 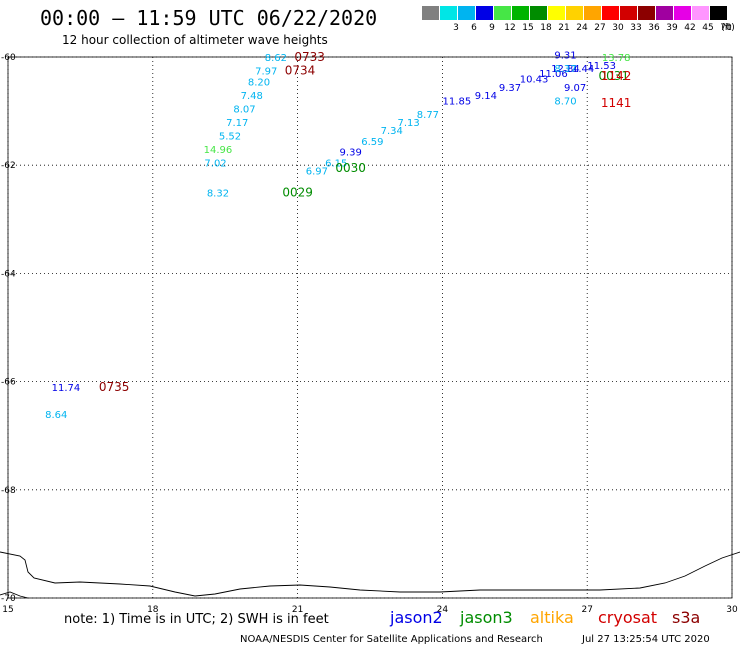 What do you see at coordinates (672, 28) in the screenshot?
I see `colorbar-label: 39` at bounding box center [672, 28].